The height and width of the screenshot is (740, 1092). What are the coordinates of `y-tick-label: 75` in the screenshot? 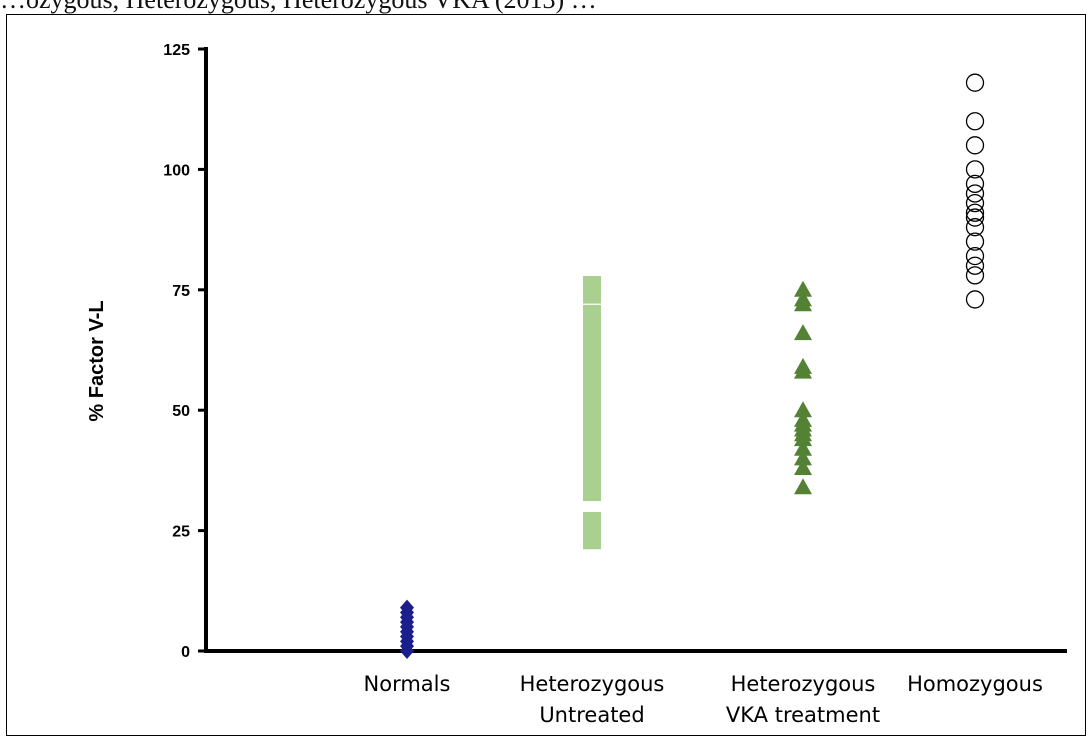 It's located at (181, 291).